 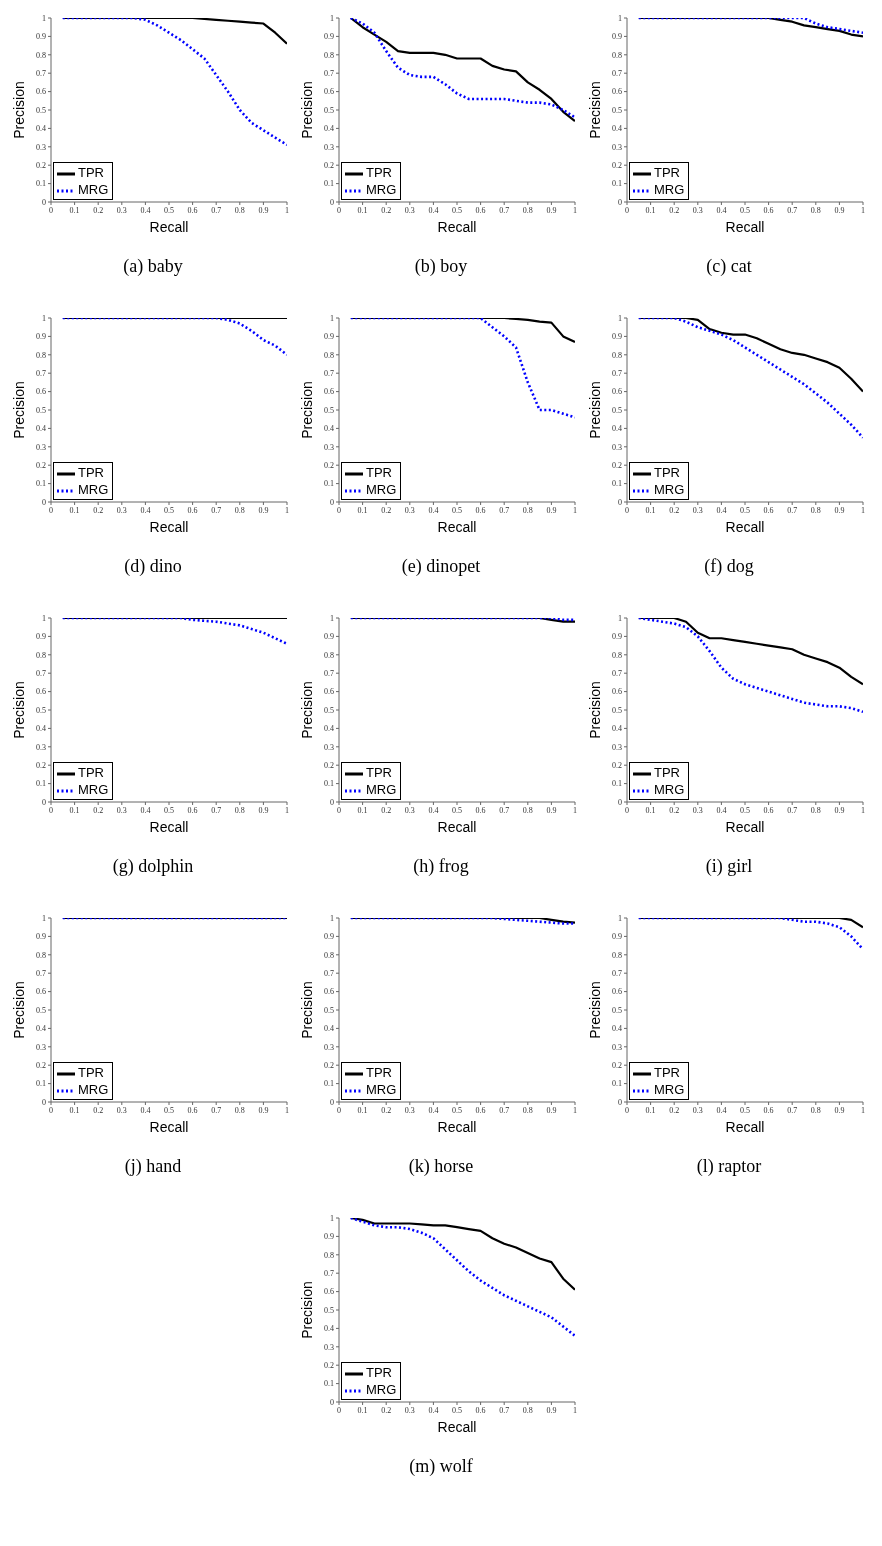 I want to click on text: (i) girl, so click(x=729, y=866).